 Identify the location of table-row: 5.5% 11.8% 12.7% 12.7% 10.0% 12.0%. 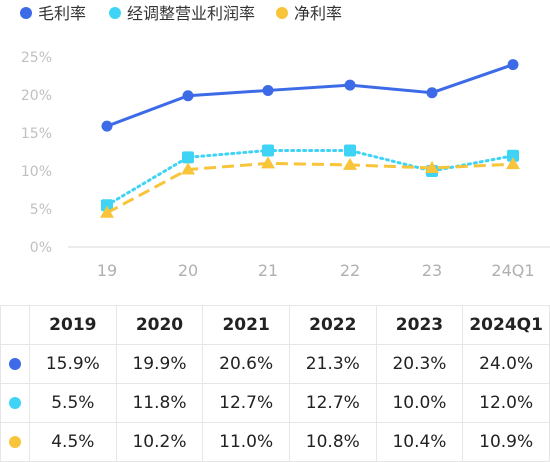
(275, 403).